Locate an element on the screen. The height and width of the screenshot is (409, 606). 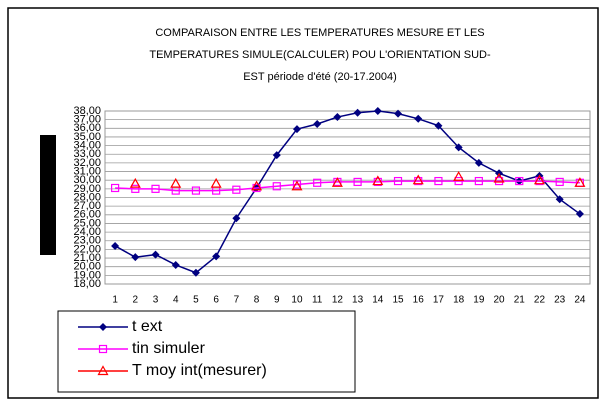
x-tick-label: 14 is located at coordinates (378, 300).